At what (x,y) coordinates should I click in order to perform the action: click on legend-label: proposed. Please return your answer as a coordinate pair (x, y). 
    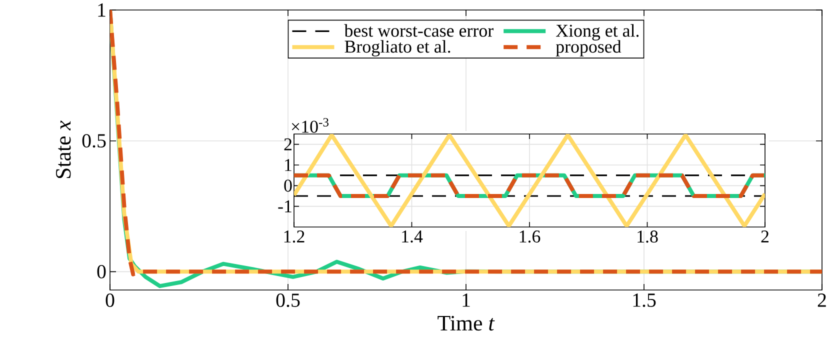
    Looking at the image, I should click on (589, 48).